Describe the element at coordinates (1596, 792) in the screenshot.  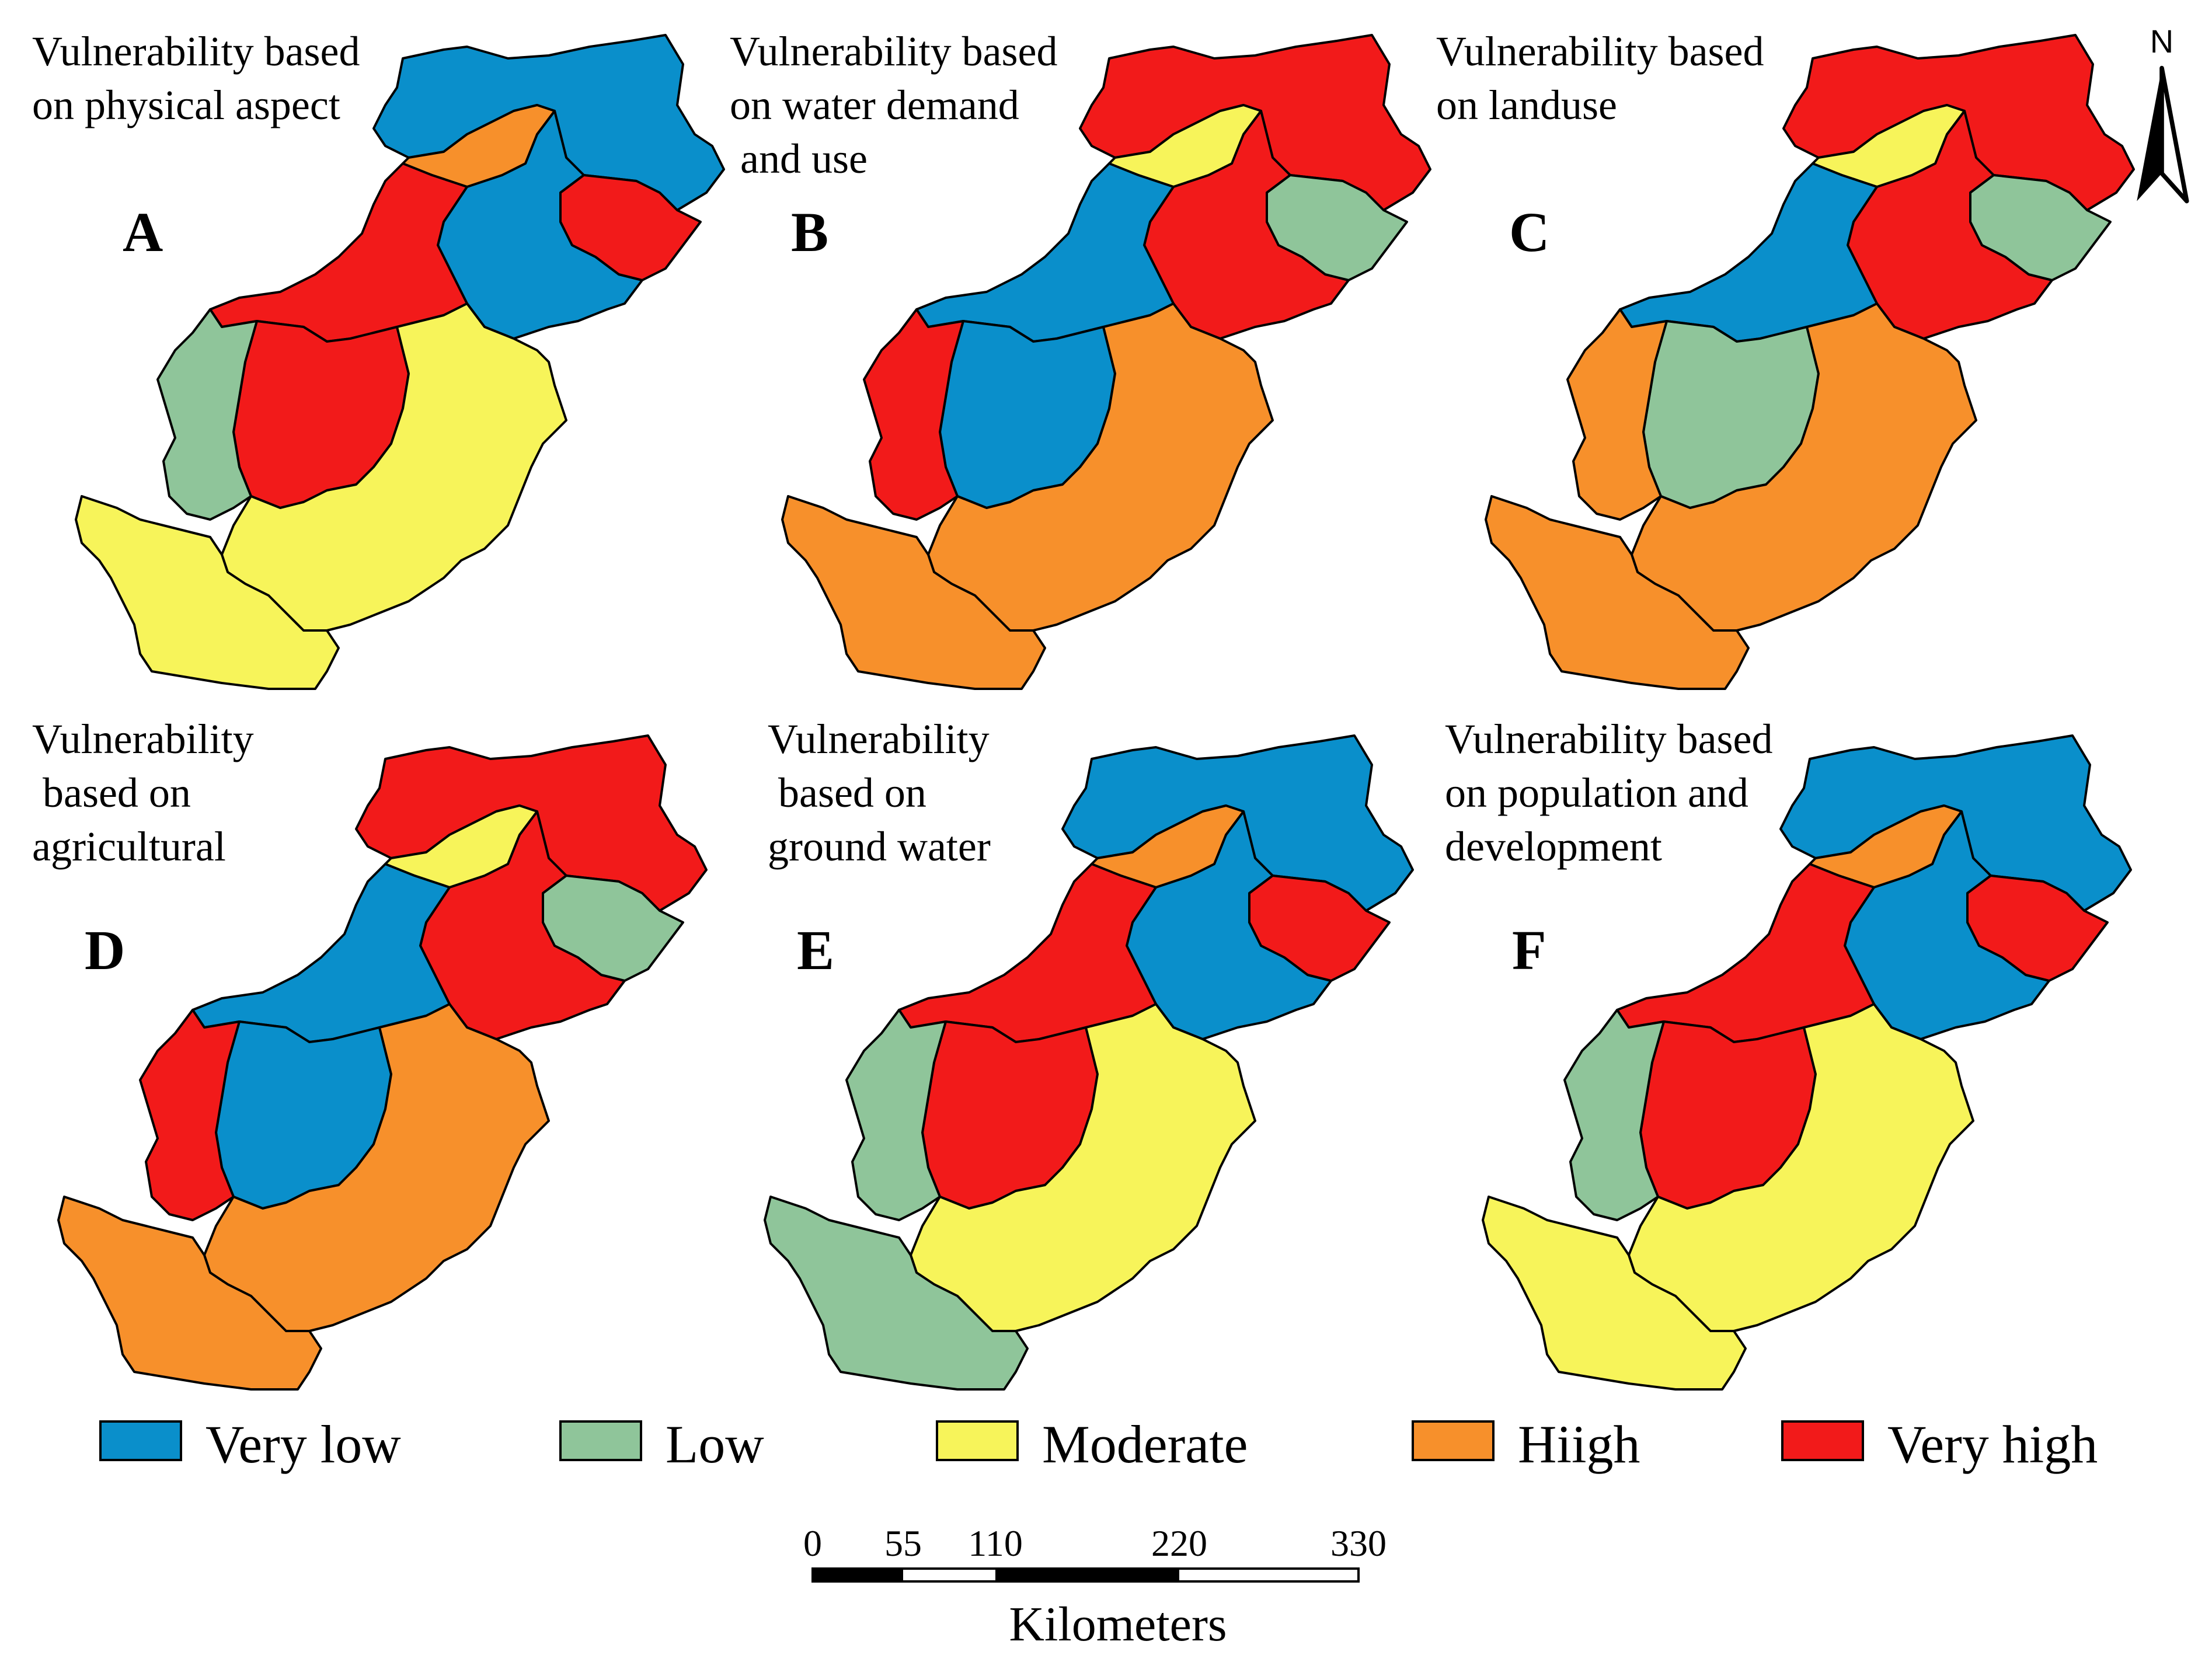
I see `panel-title-line: on population and` at that location.